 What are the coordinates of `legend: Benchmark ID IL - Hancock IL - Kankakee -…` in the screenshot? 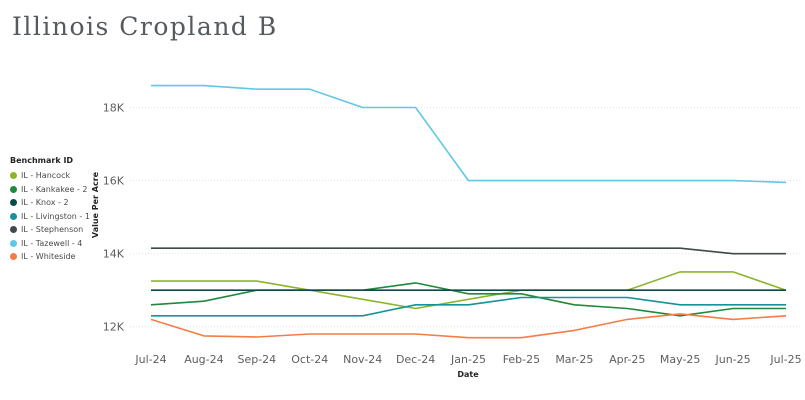 It's located at (50, 210).